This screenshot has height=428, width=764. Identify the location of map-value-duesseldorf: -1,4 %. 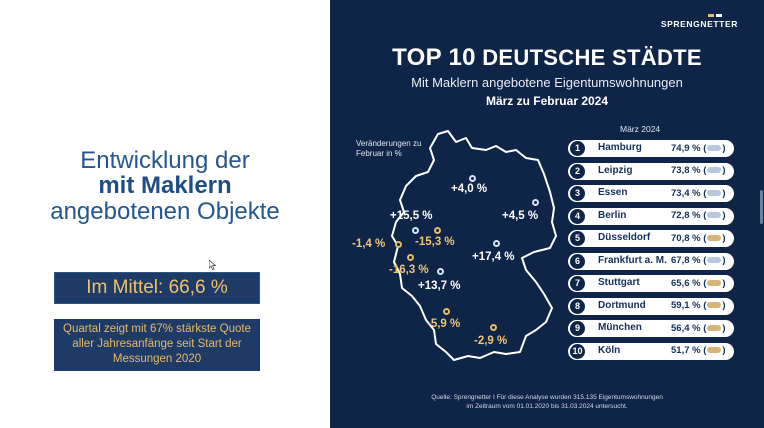
(369, 244).